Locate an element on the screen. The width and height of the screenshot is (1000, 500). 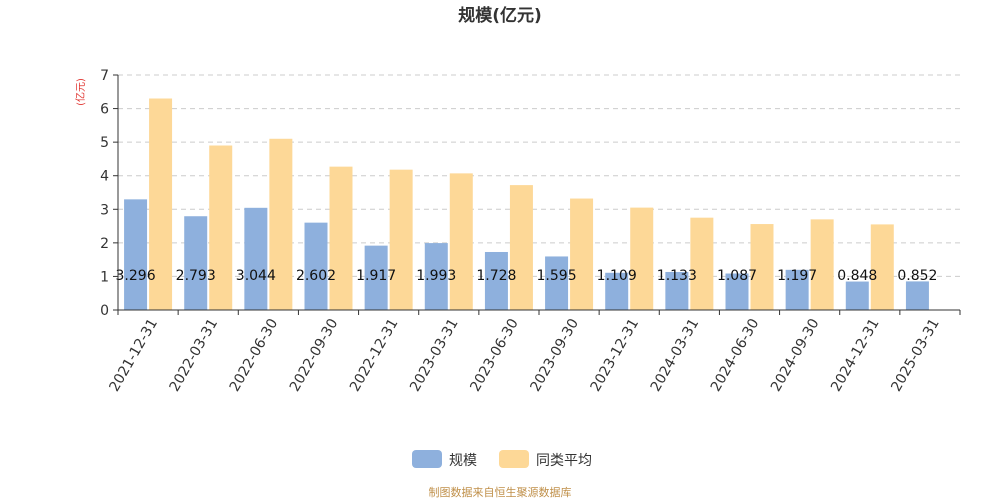
y-tick-label: 6 is located at coordinates (104, 110).